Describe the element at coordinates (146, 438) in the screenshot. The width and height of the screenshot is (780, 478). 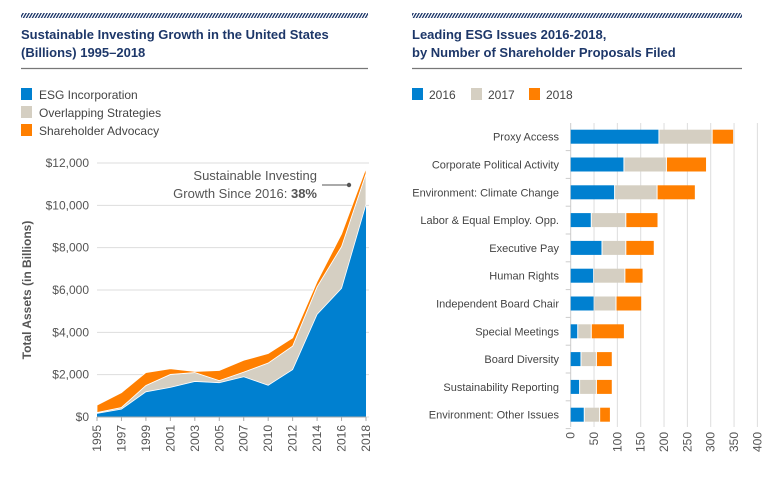
I see `x-tick-label: 1999` at that location.